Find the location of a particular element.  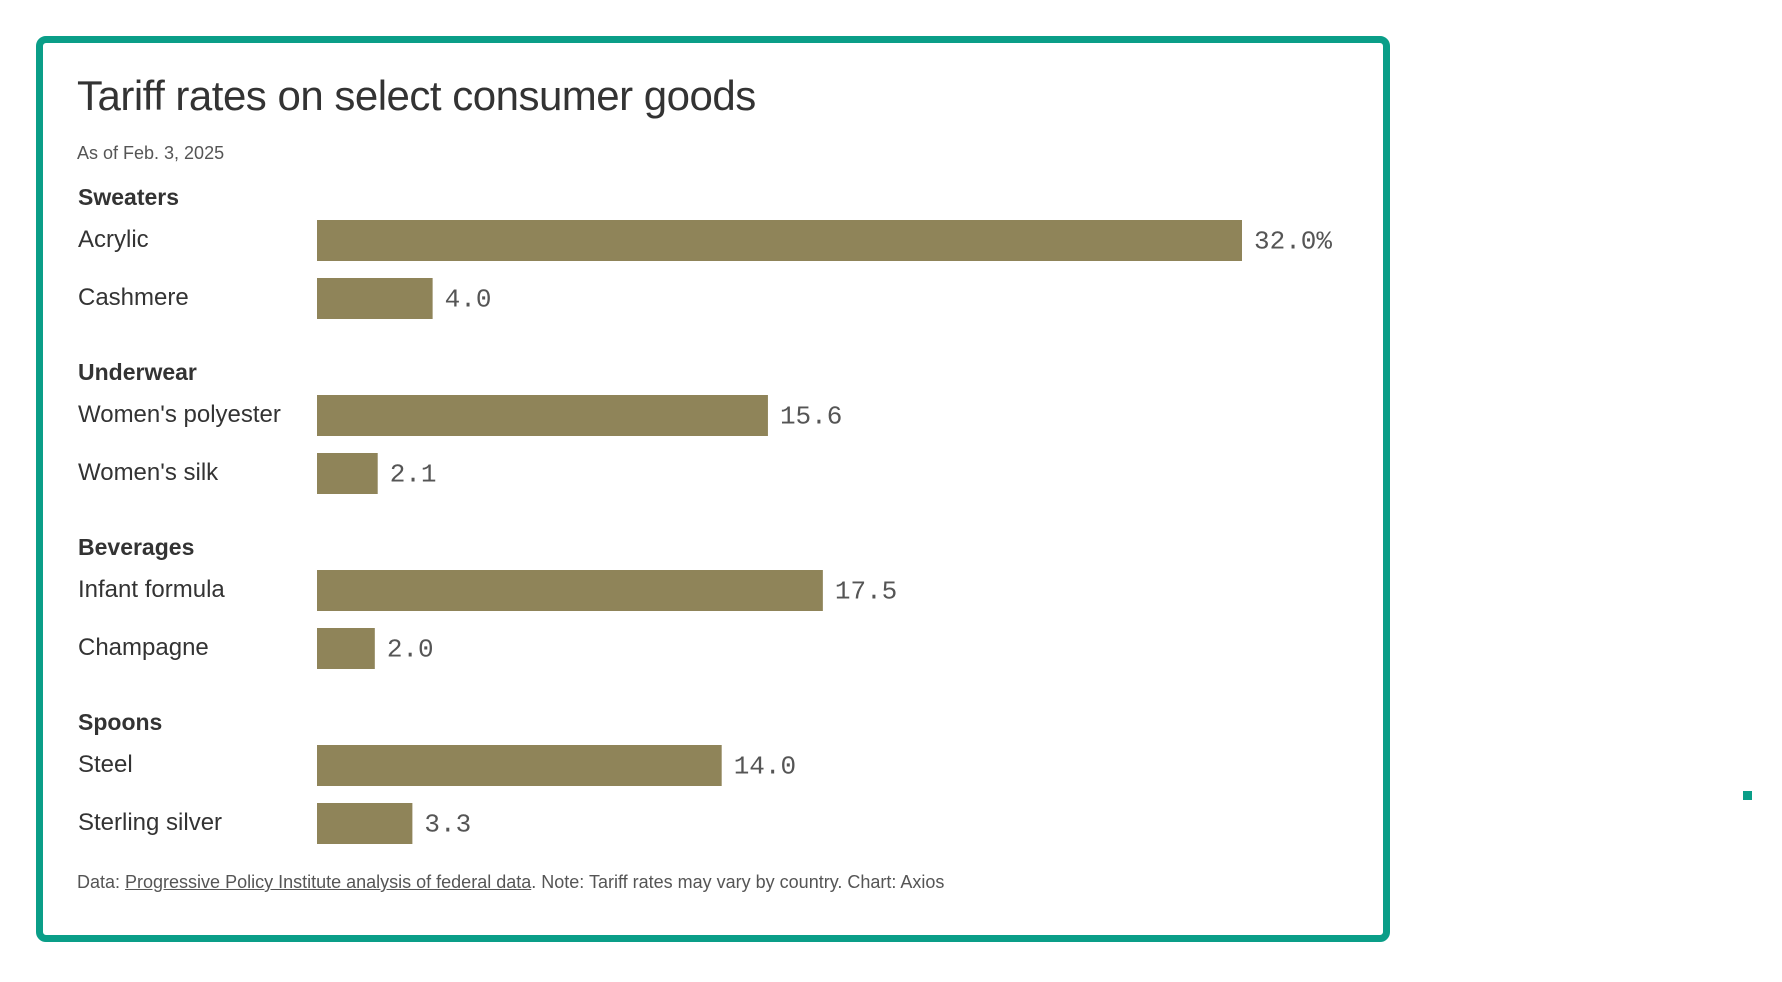

bar-women-s-silk is located at coordinates (347, 473).